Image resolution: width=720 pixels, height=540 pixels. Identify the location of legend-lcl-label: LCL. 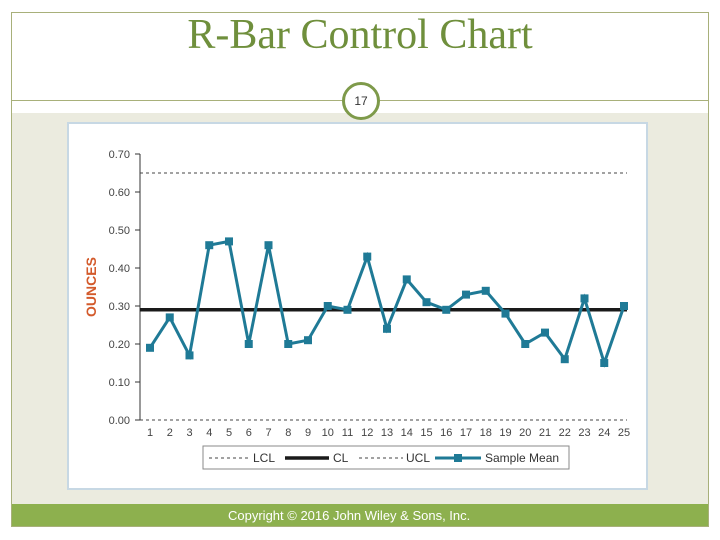
(264, 458).